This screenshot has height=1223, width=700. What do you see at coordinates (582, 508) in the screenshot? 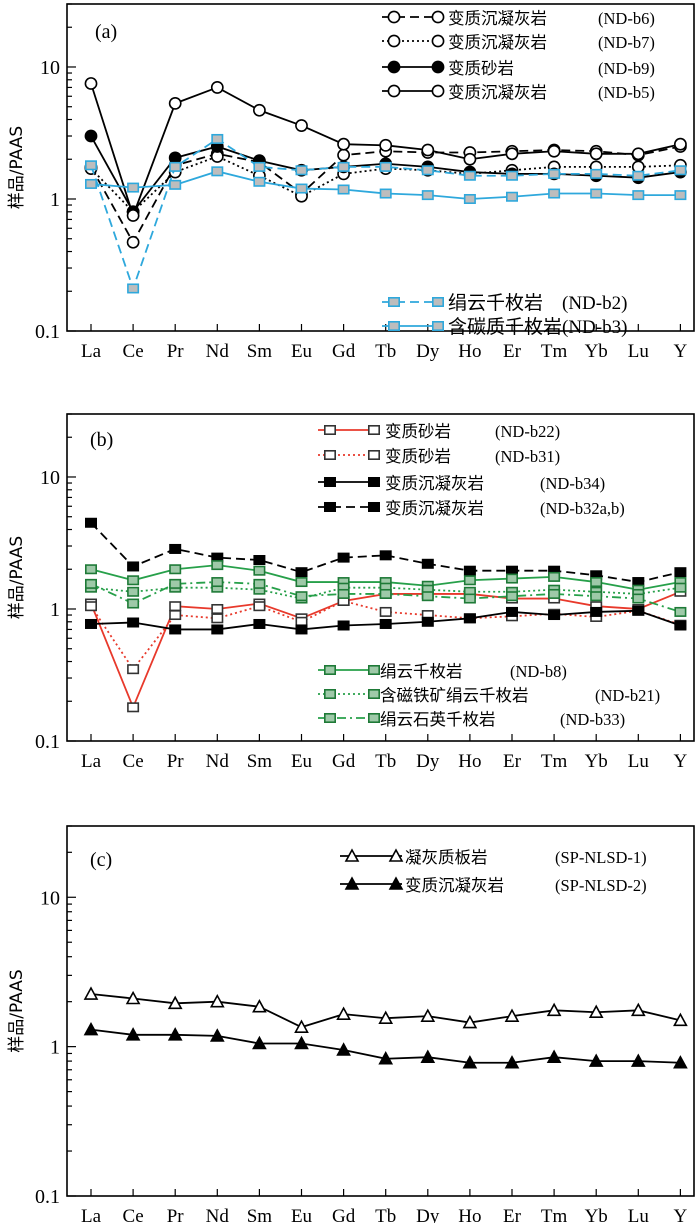
I see `legend-sample: (ND-b32a,b)` at bounding box center [582, 508].